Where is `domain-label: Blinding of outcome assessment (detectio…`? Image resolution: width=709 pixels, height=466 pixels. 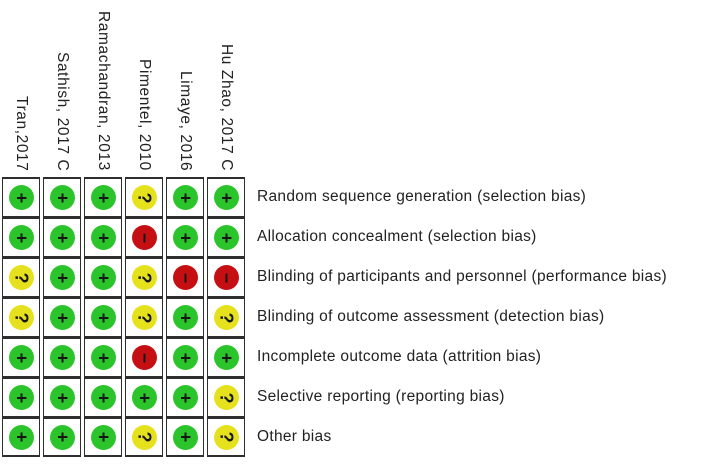
domain-label: Blinding of outcome assessment (detectio… is located at coordinates (431, 316).